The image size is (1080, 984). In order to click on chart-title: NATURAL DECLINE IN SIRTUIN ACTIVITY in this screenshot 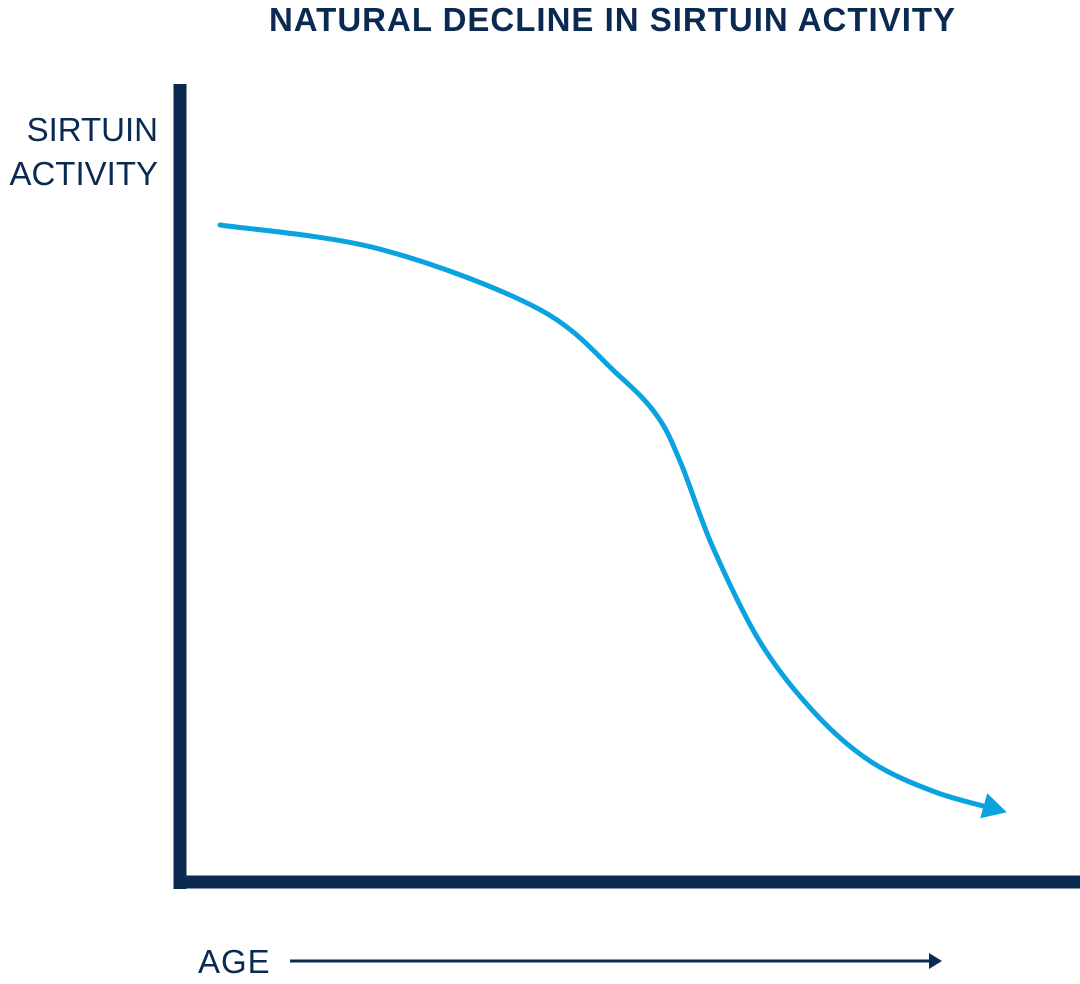, I will do `click(612, 19)`.